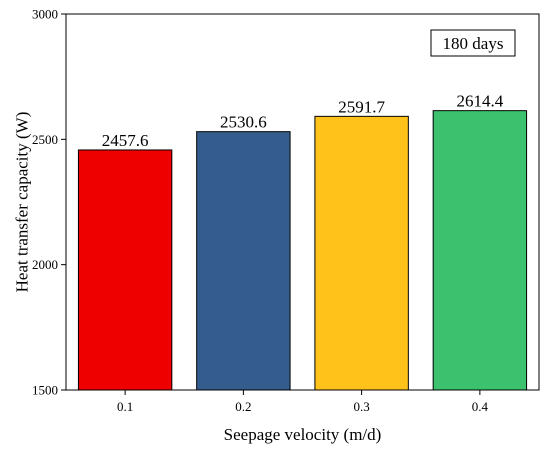 The height and width of the screenshot is (452, 550). I want to click on y-tick-label: 1500, so click(45, 390).